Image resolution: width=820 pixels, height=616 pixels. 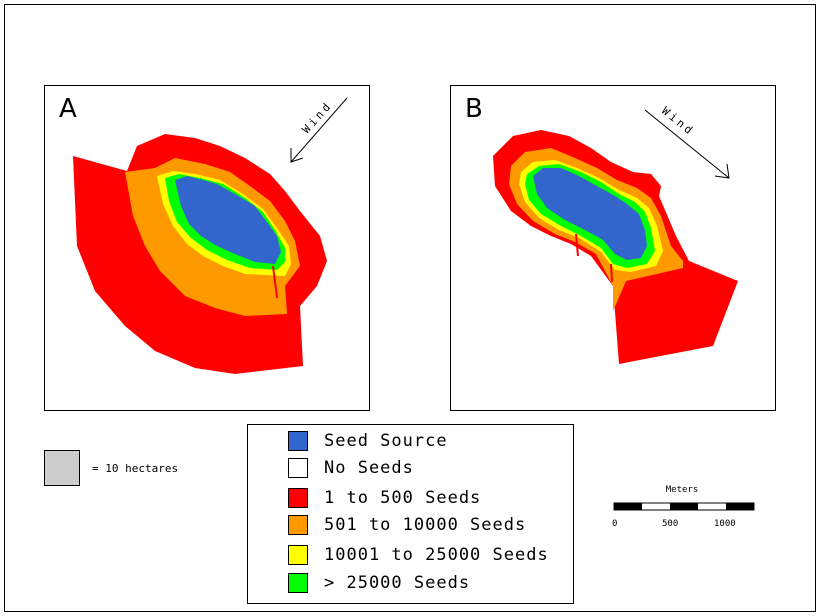 I want to click on legend-item-10001-25000: 10001 to 25000 Seeds, so click(x=418, y=555).